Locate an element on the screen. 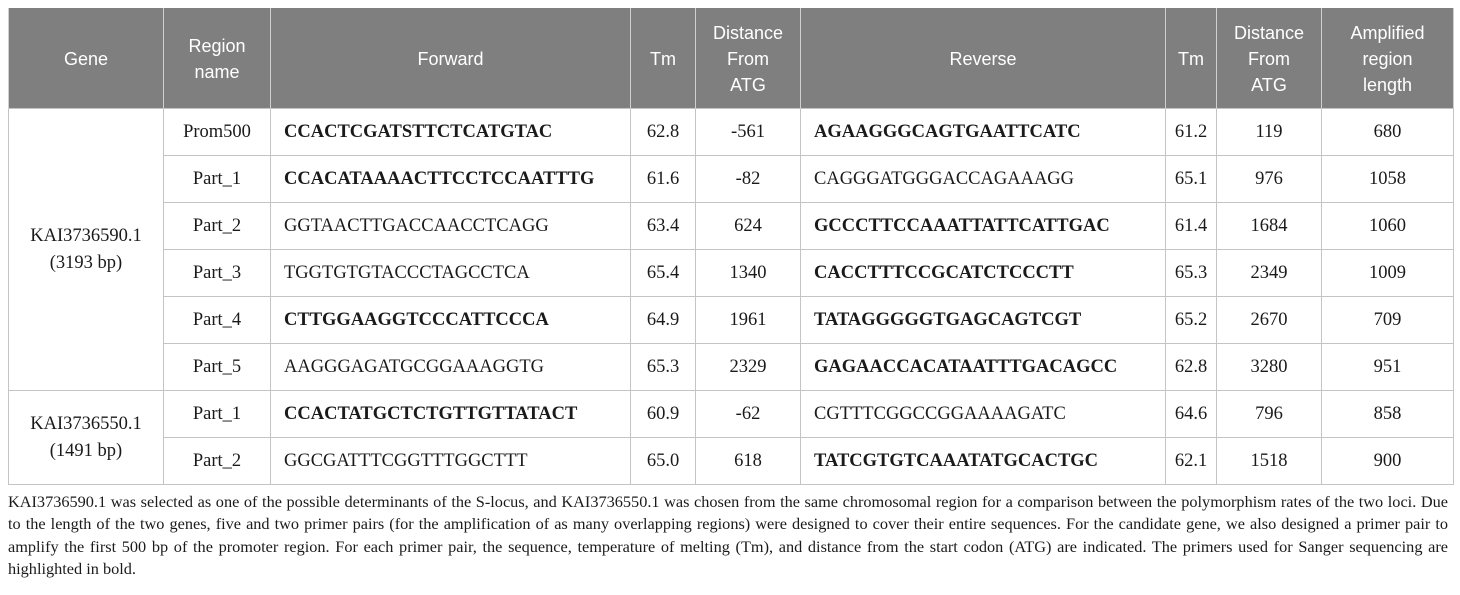  header-amplified-length: Amplified region length is located at coordinates (1387, 58).